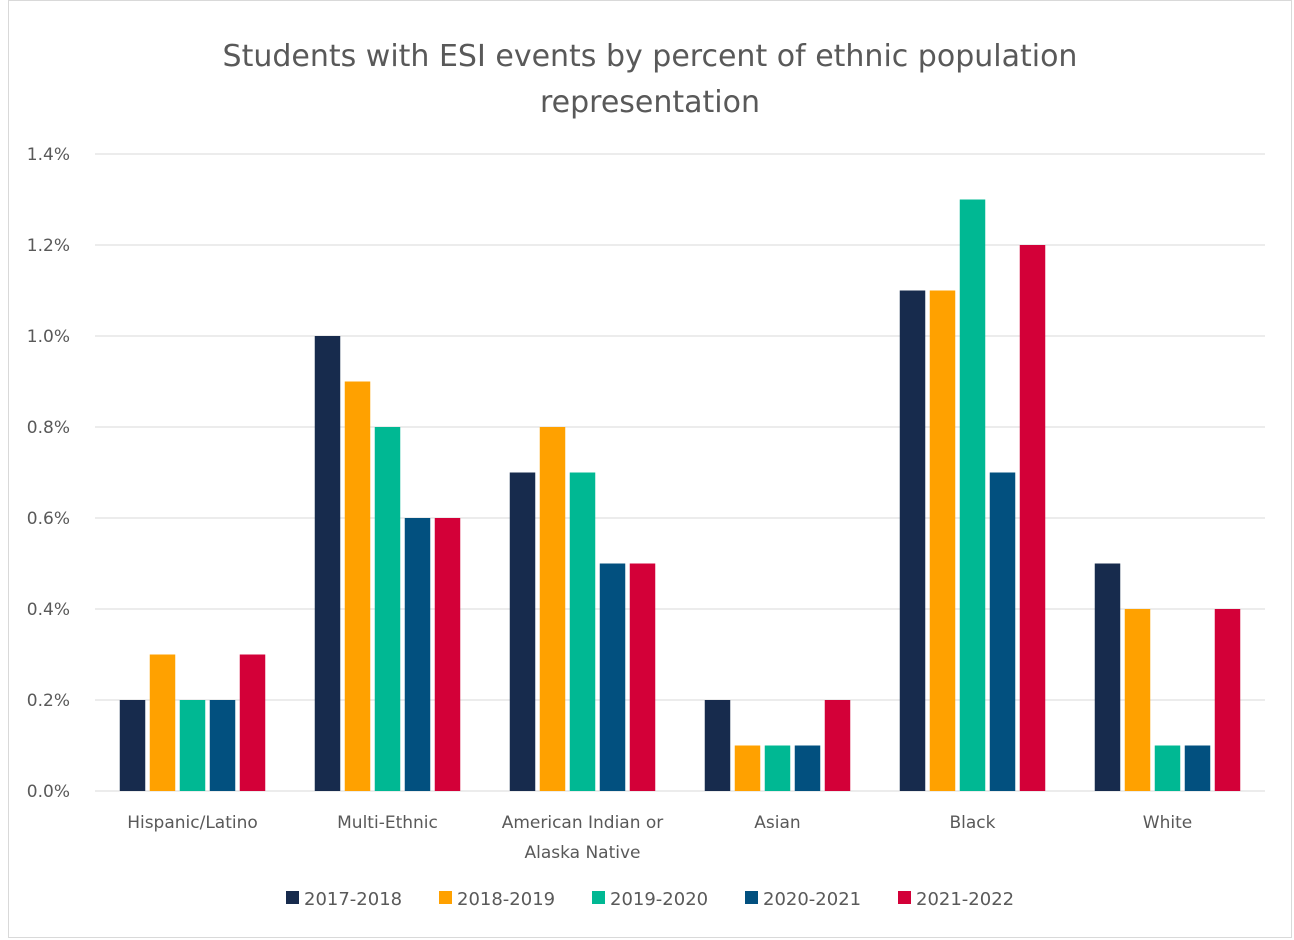  I want to click on y-tick-label: 0.2%, so click(48, 701).